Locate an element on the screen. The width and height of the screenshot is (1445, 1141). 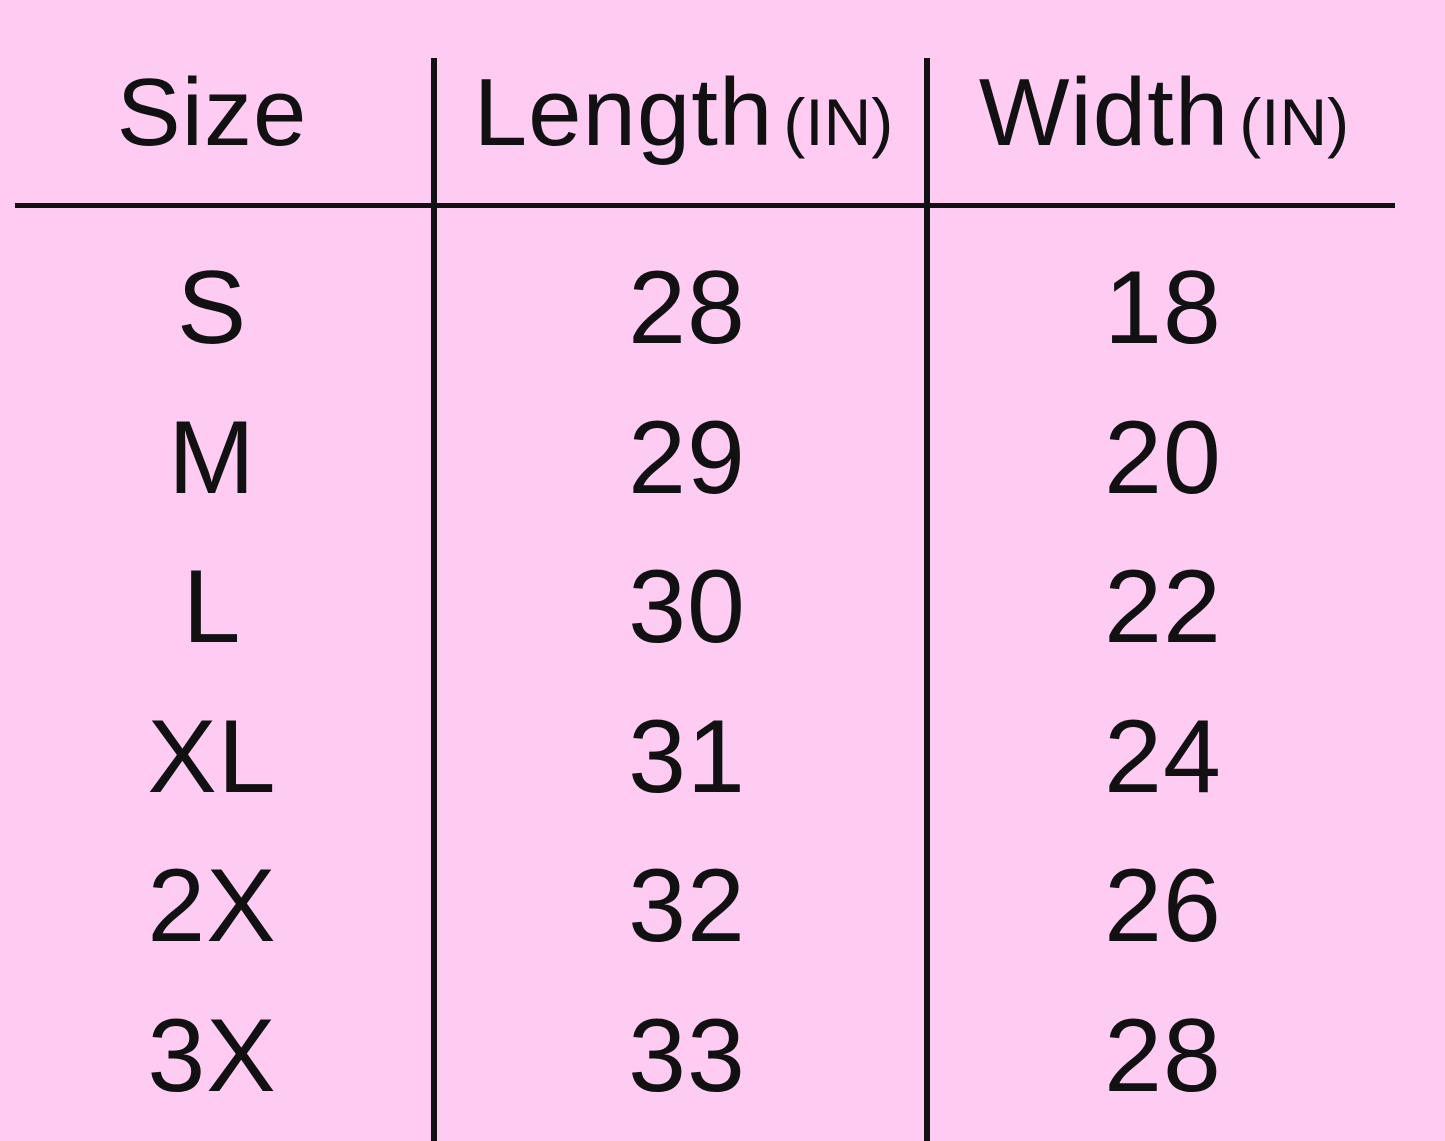
header-width: Width (IN) is located at coordinates (1164, 113).